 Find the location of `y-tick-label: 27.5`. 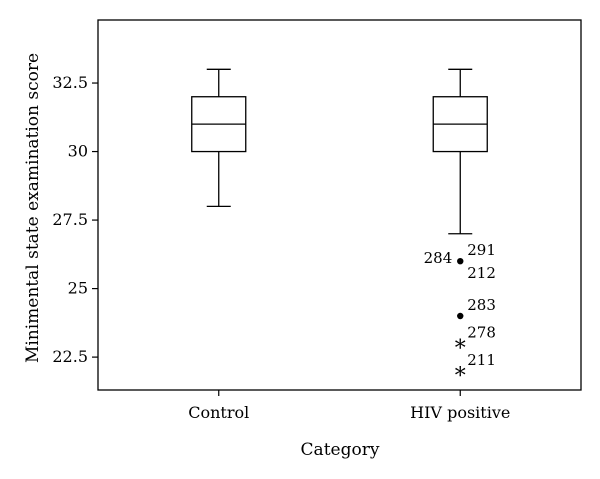

y-tick-label: 27.5 is located at coordinates (70, 219).